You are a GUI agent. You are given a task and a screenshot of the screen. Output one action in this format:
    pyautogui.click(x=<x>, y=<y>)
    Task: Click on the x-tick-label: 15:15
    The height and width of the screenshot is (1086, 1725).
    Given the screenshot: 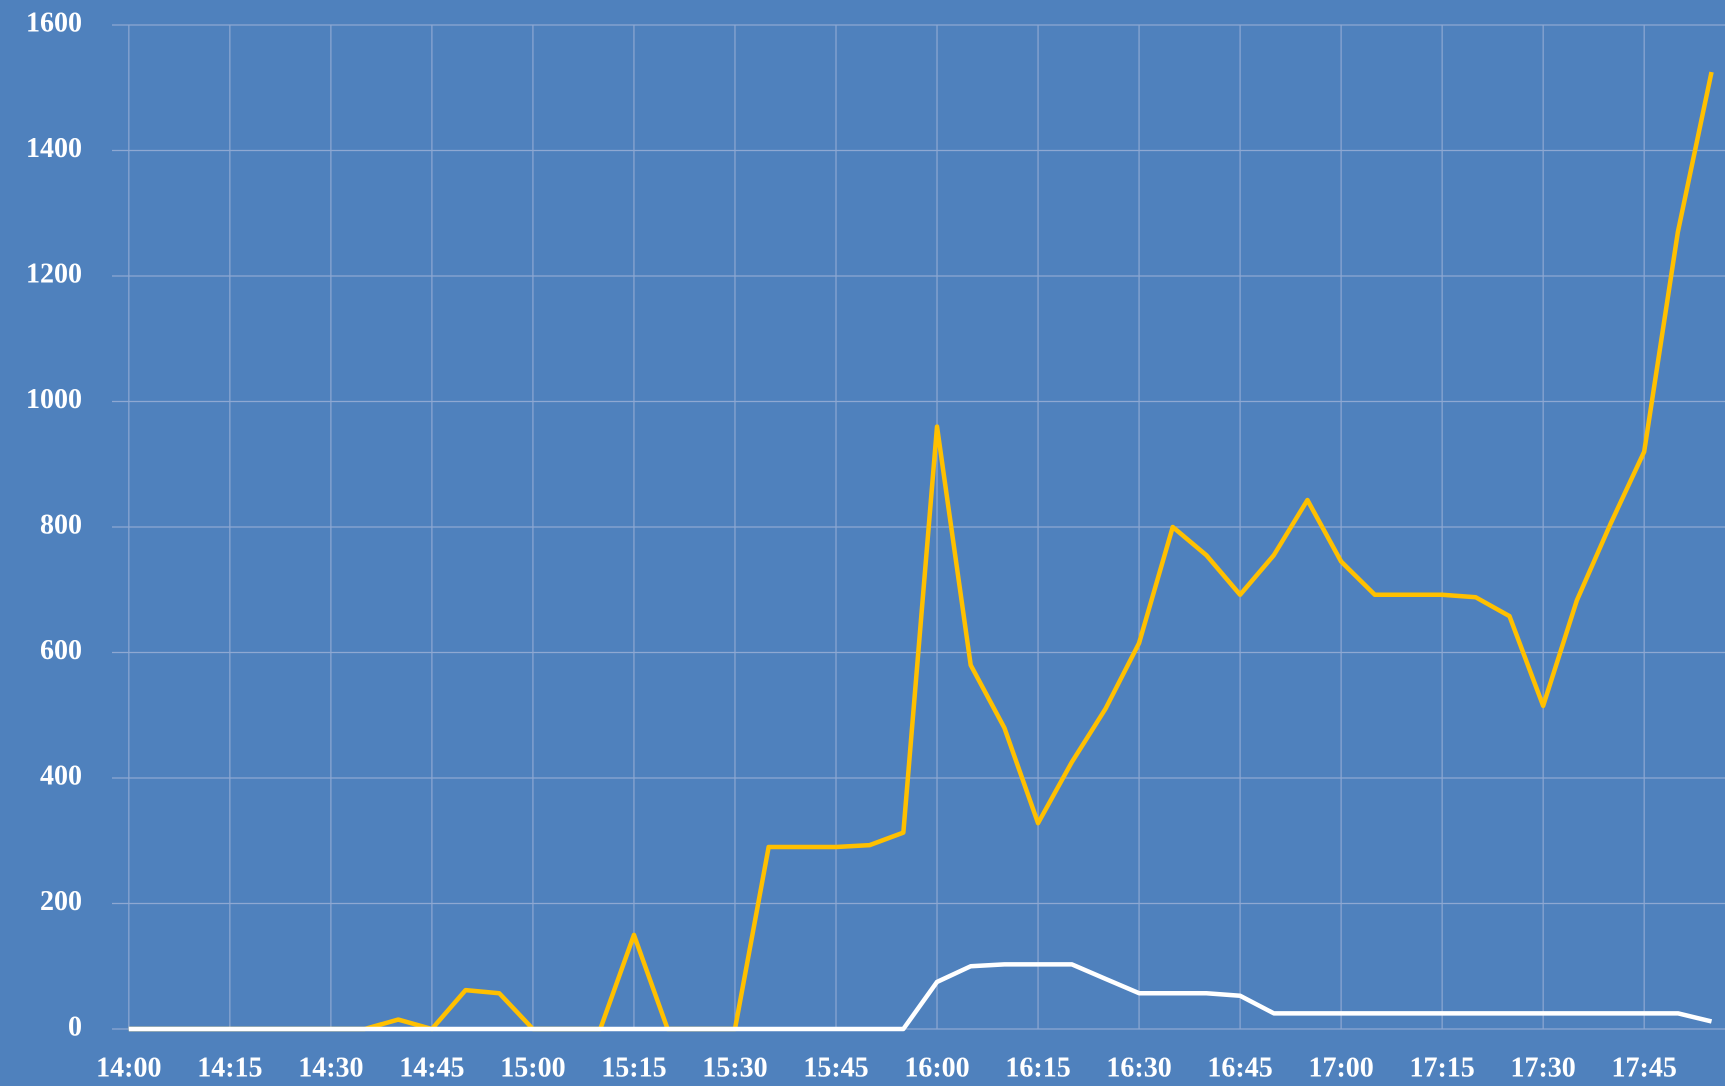 What is the action you would take?
    pyautogui.click(x=633, y=1067)
    